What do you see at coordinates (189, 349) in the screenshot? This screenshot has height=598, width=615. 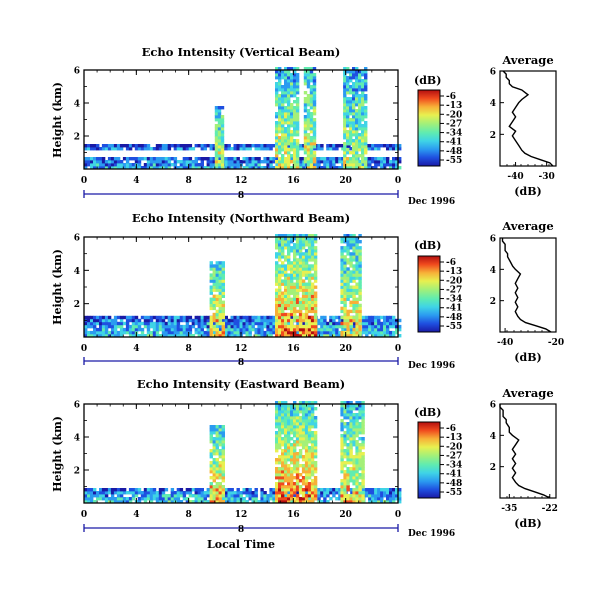 I see `x-tick-label: 8` at bounding box center [189, 349].